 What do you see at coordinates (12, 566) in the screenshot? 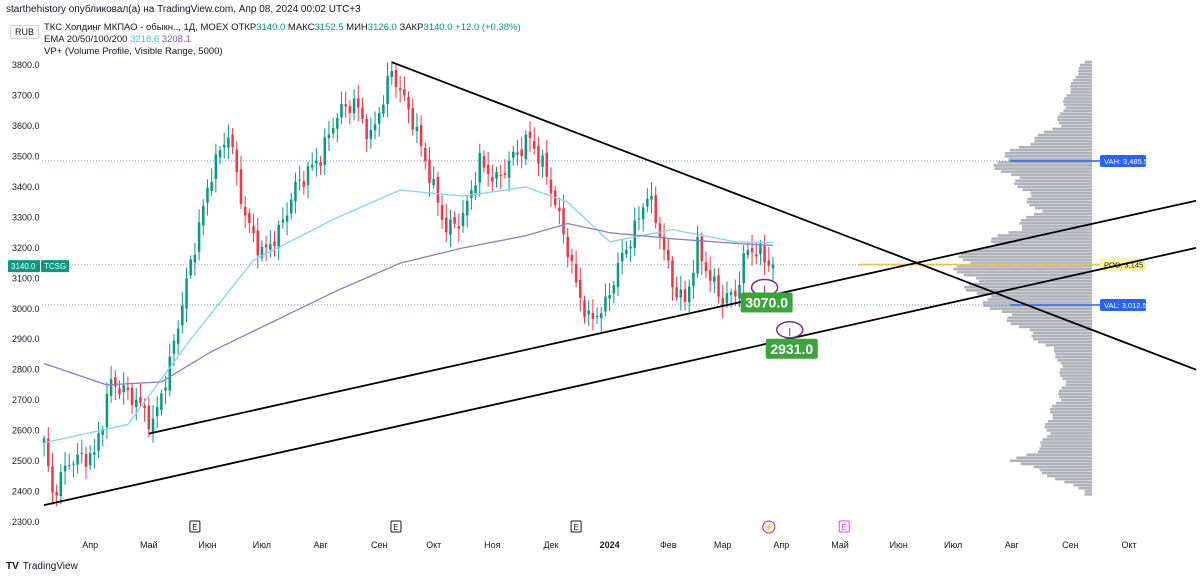
I see `tradingview-logo-icon: TV` at bounding box center [12, 566].